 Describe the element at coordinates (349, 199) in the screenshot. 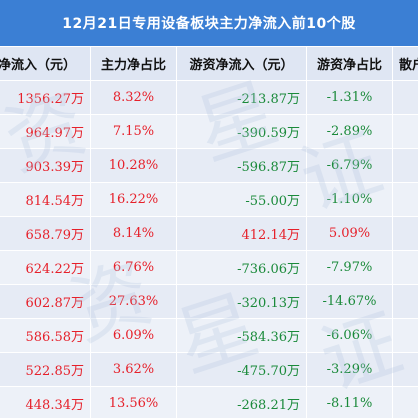

I see `cell-retail-ratio: -1.10%` at that location.